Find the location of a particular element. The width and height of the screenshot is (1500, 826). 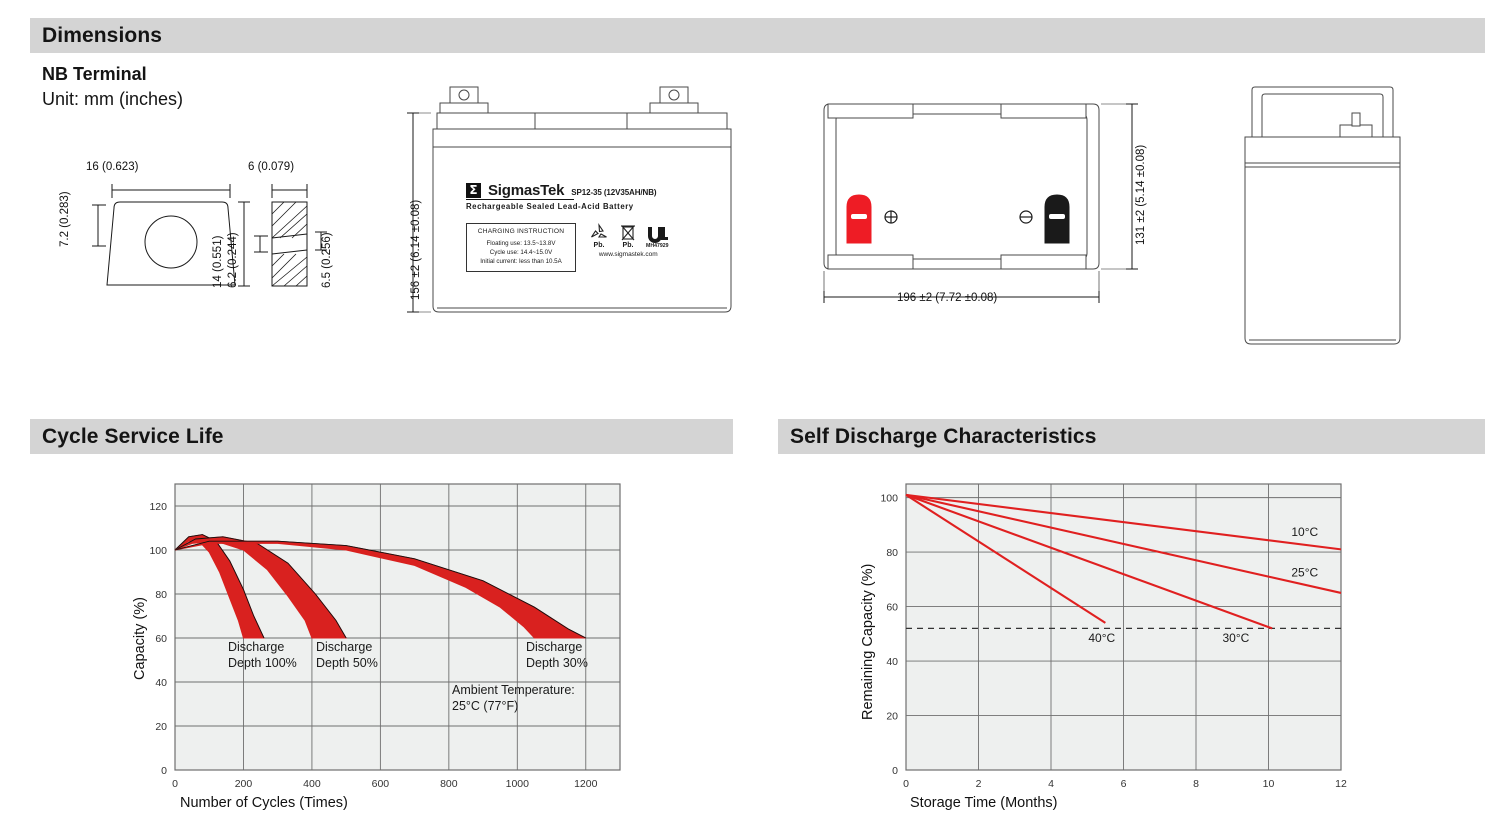

cycle-y-axis-title: Capacity (%) is located at coordinates (140, 638).